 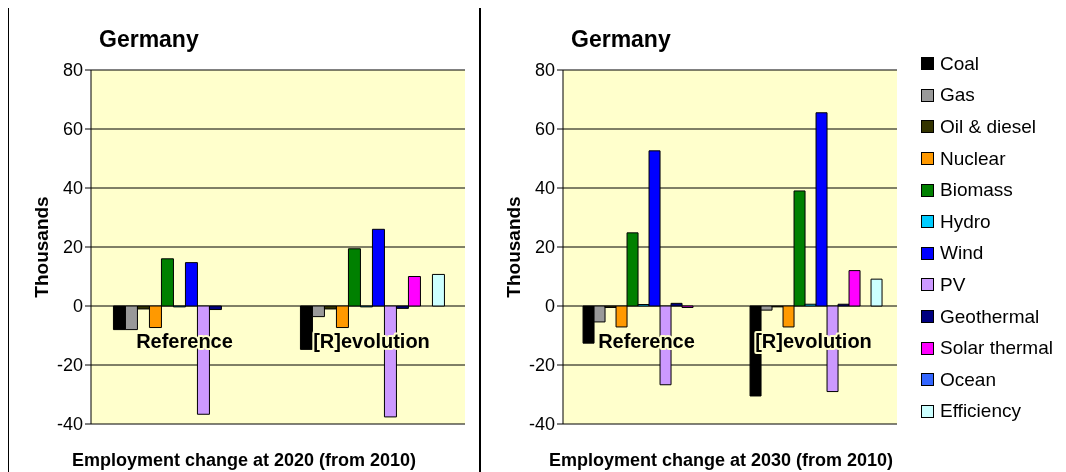 I want to click on x-axis-title: Employment change at 2030 (from 2010), so click(x=721, y=460).